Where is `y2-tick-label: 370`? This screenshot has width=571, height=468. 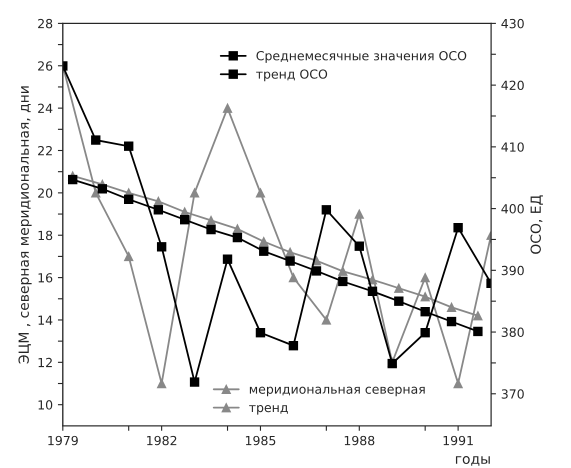 y2-tick-label: 370 is located at coordinates (513, 394).